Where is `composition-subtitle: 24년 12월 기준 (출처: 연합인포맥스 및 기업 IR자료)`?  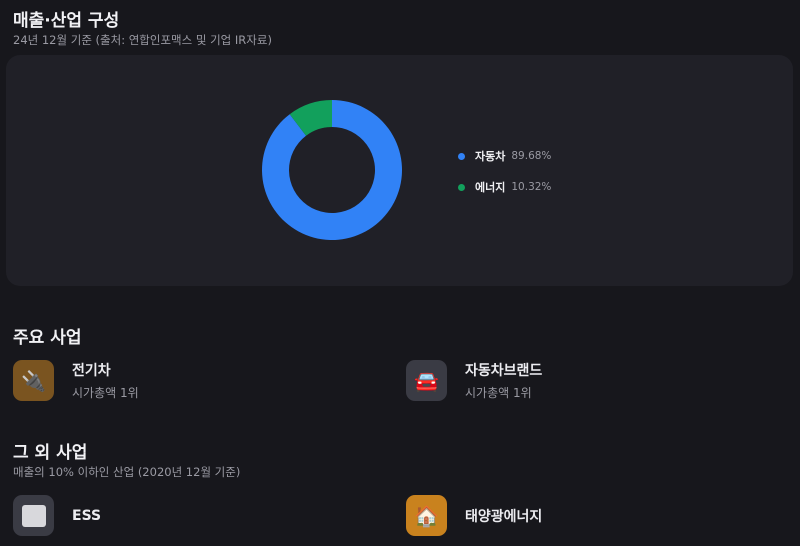
composition-subtitle: 24년 12월 기준 (출처: 연합인포맥스 및 기업 IR자료) is located at coordinates (142, 40).